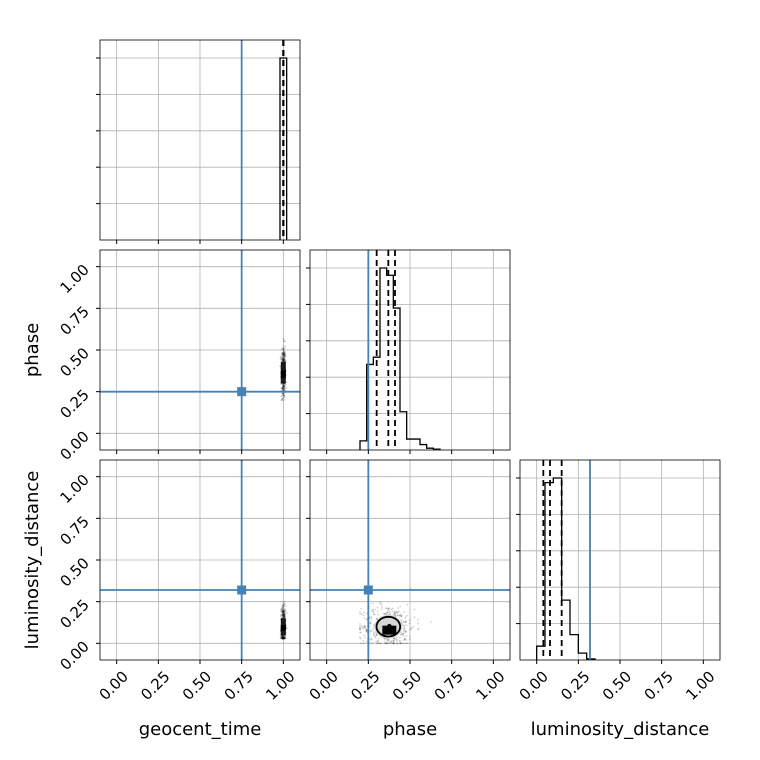 The height and width of the screenshot is (760, 760). Describe the element at coordinates (389, 630) in the screenshot. I see `density-peak` at that location.